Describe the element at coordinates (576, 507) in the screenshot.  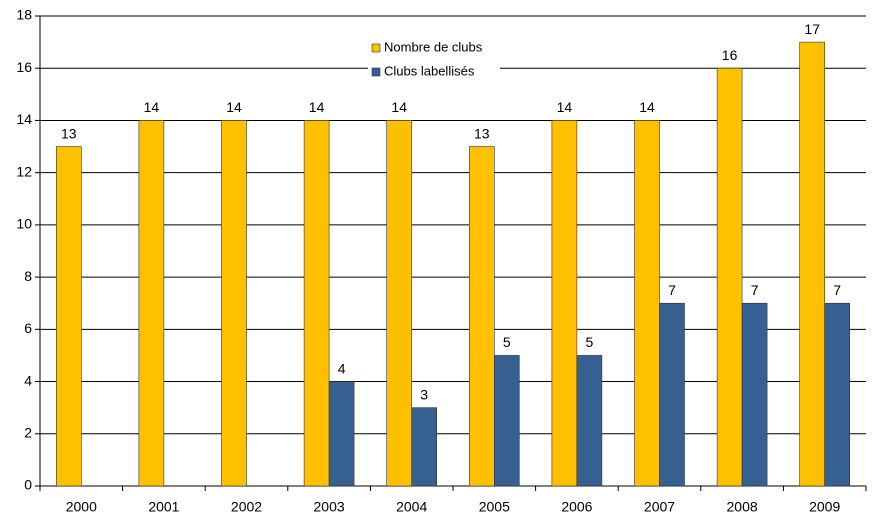
I see `x-tick-label: 2006` at that location.